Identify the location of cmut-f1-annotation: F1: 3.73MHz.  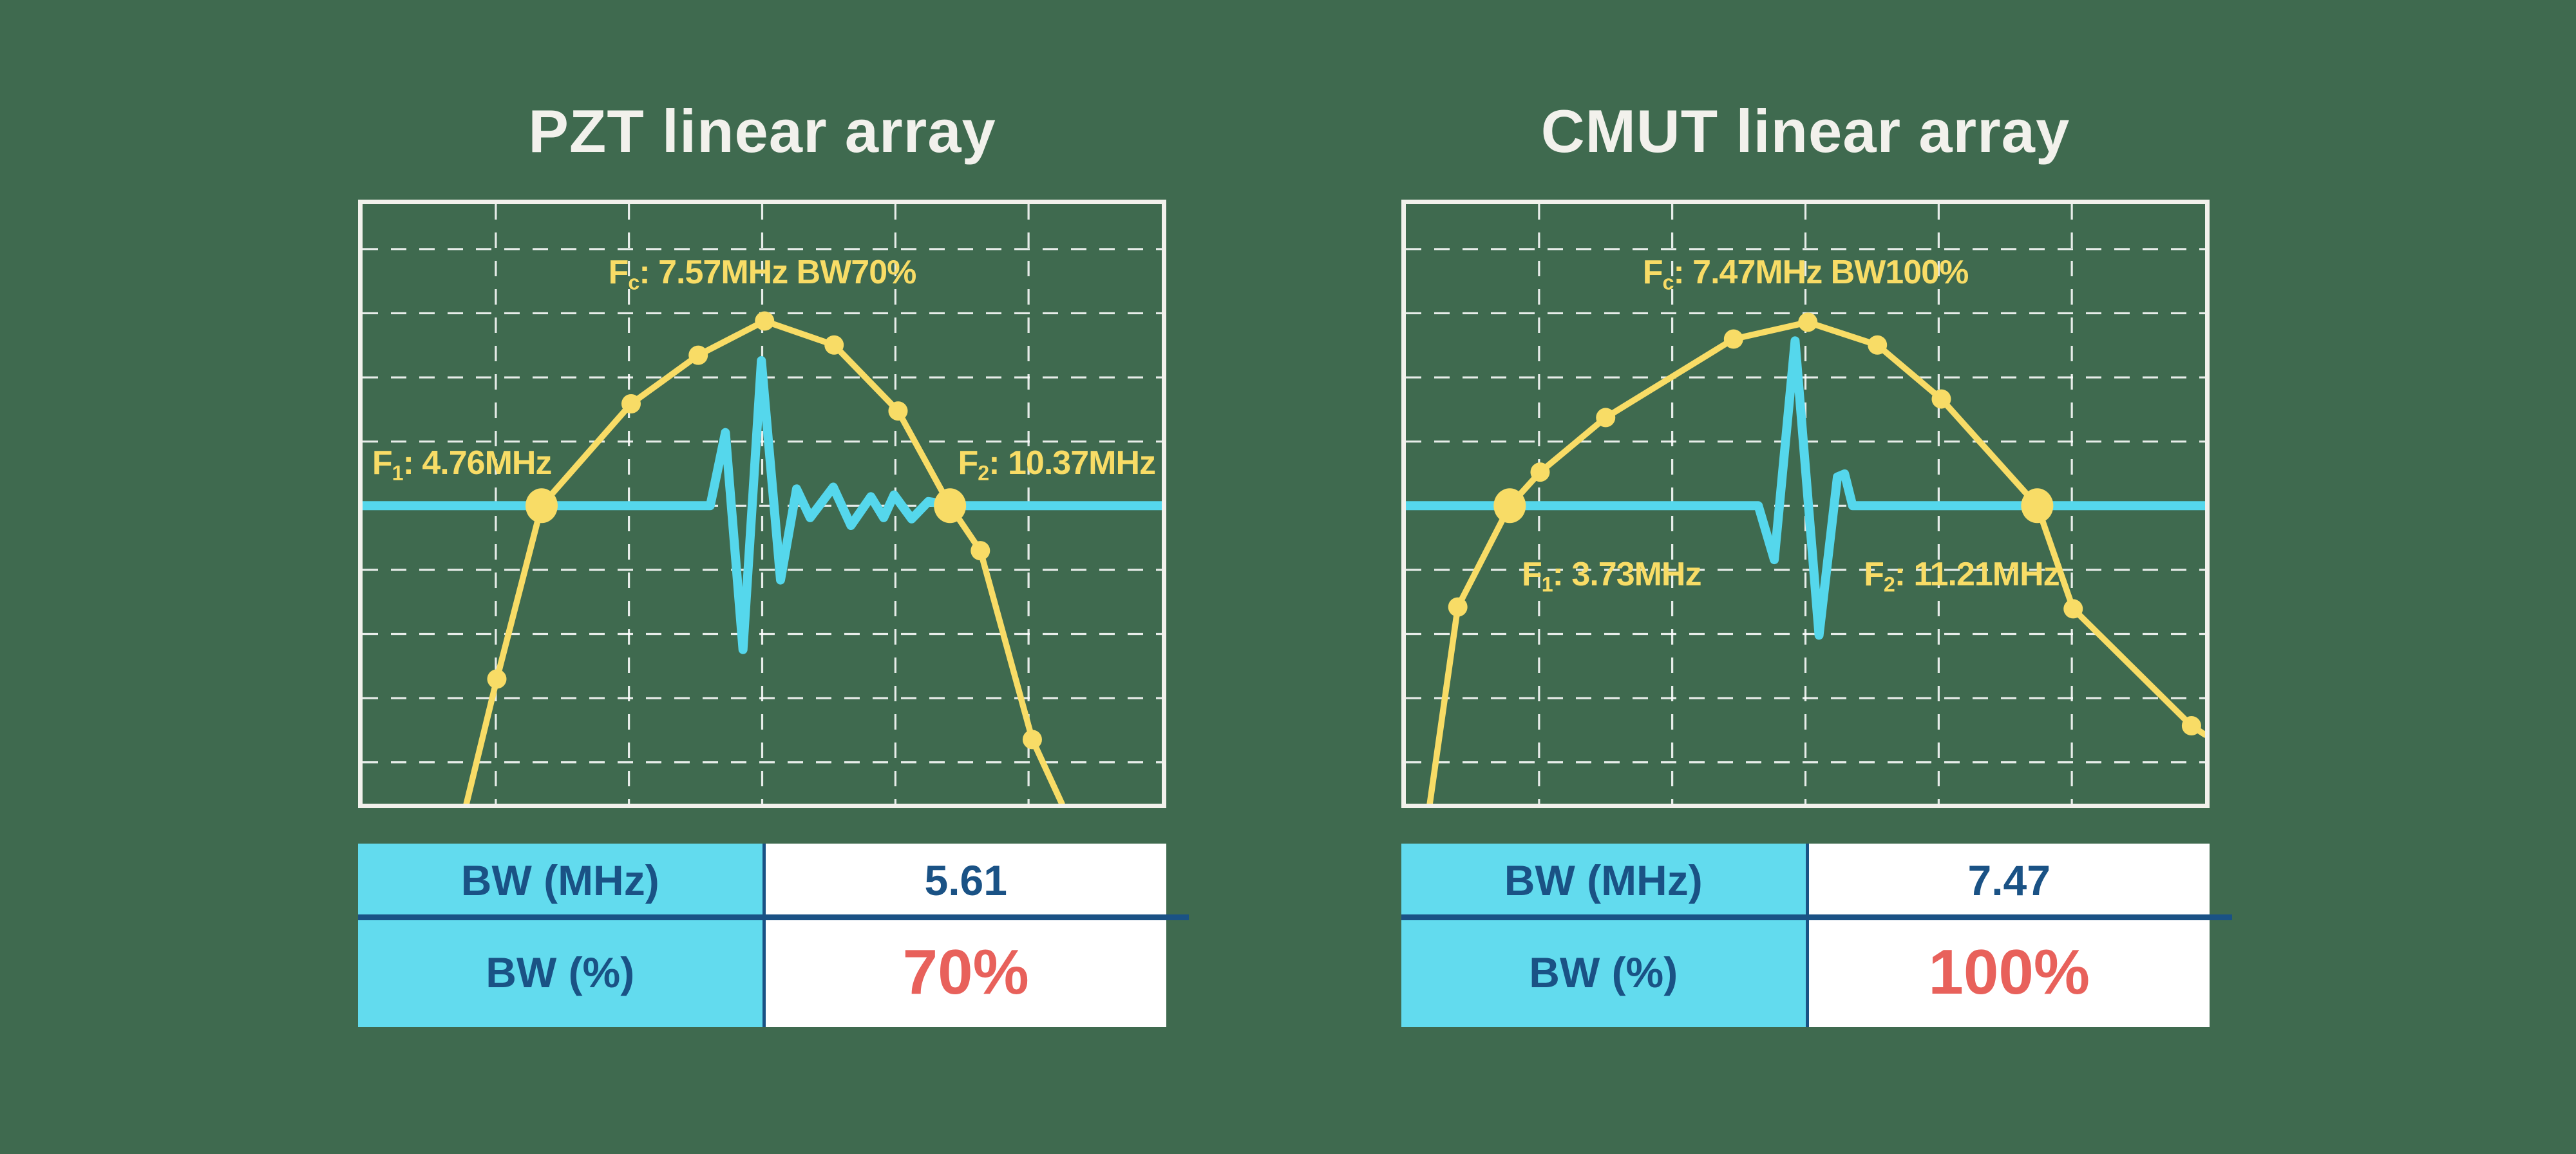
(1611, 576).